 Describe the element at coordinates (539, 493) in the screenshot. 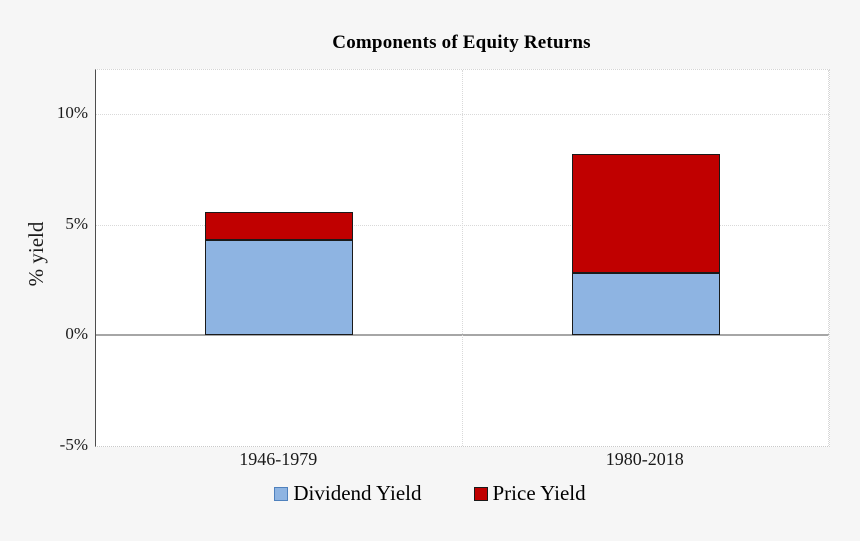

I see `legend-label: Price Yield` at that location.